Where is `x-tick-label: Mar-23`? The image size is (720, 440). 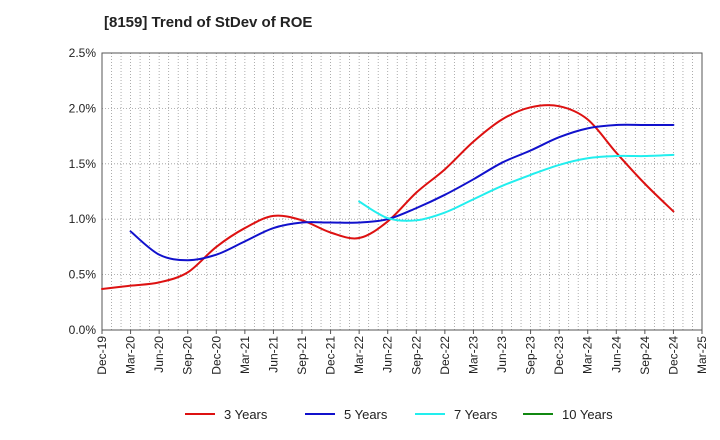 x-tick-label: Mar-23 is located at coordinates (473, 355).